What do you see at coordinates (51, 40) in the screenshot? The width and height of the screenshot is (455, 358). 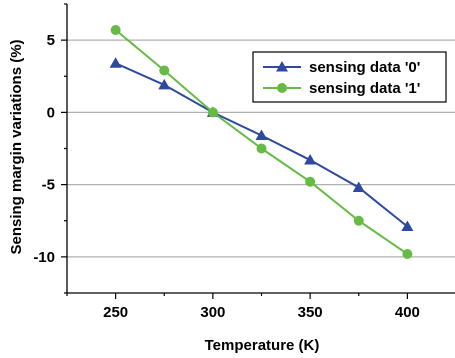 I see `y-tick-label: 5` at bounding box center [51, 40].